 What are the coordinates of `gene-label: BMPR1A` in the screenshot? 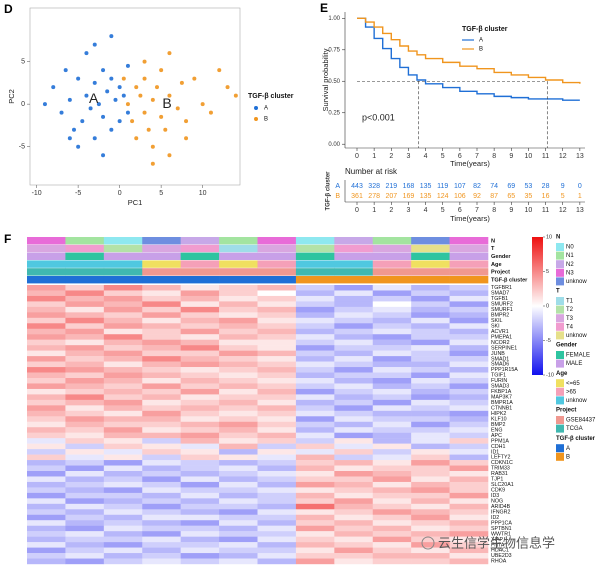 It's located at (502, 403).